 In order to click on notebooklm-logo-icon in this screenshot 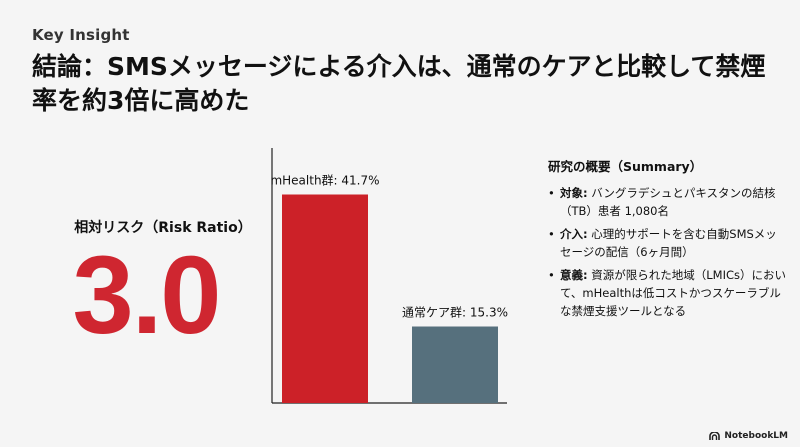, I will do `click(715, 435)`.